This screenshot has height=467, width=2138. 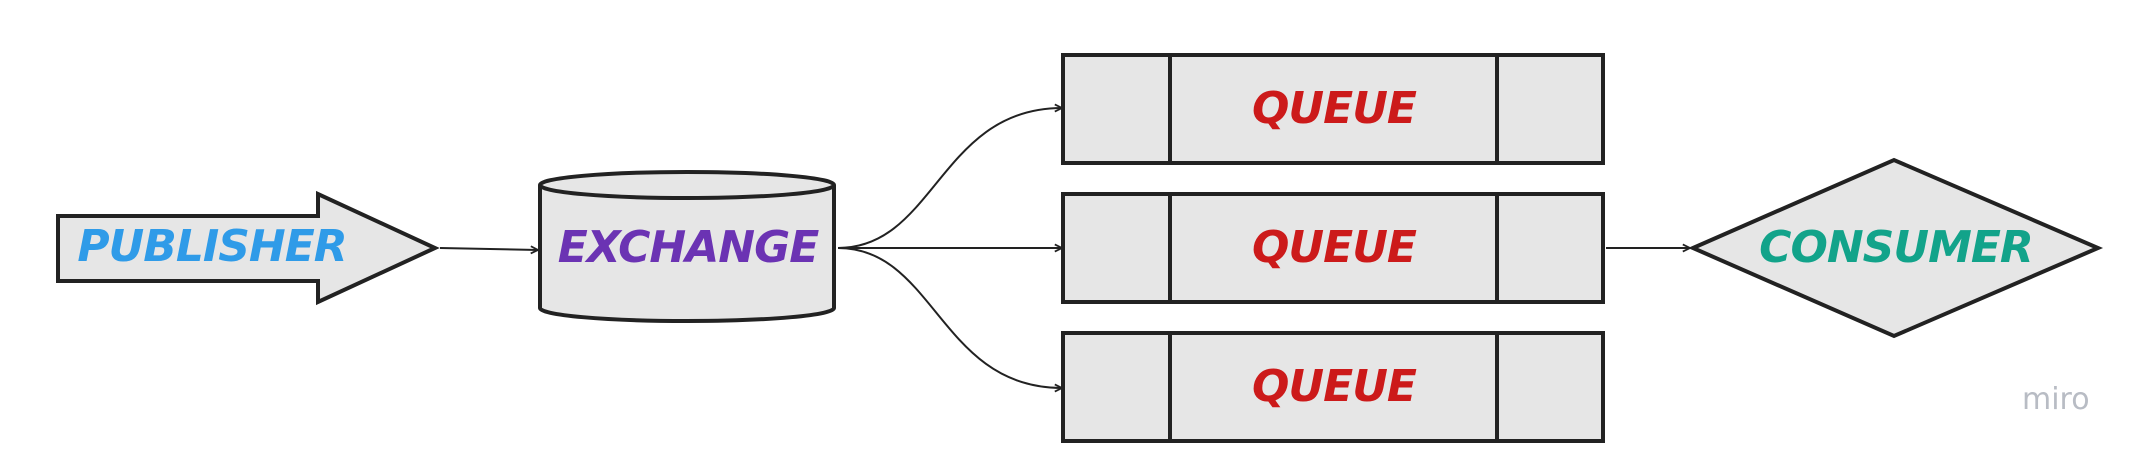 I want to click on exchange-node: EXCHANGE, so click(x=687, y=246).